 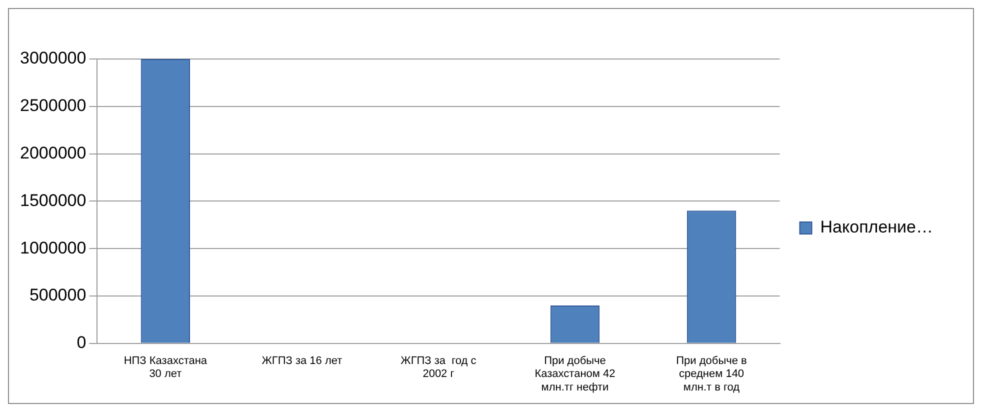 What do you see at coordinates (166, 367) in the screenshot?
I see `x-tick-label: НПЗ Казахстана 30 лет` at bounding box center [166, 367].